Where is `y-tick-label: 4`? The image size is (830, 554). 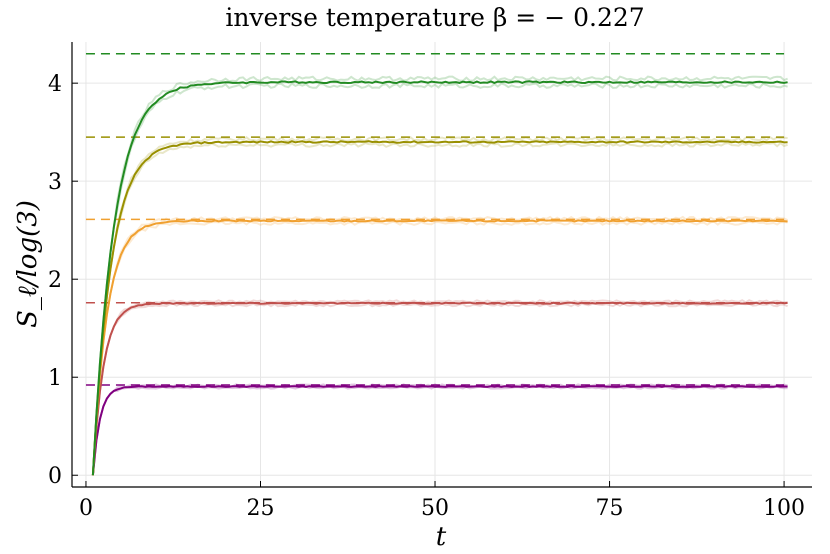
y-tick-label: 4 is located at coordinates (55, 84).